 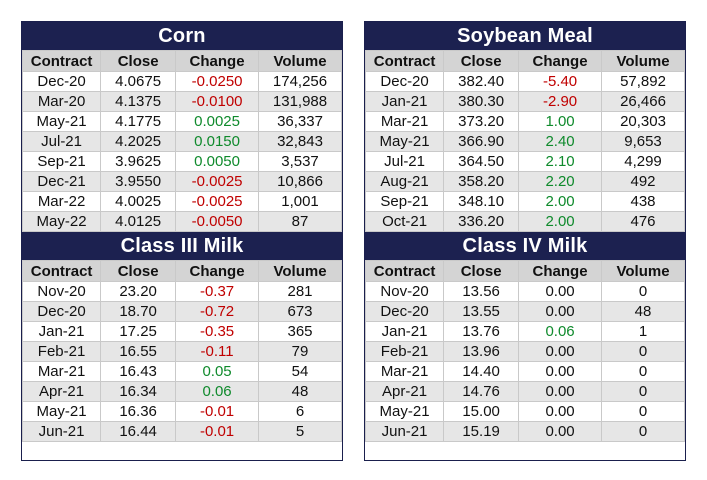 I want to click on table-row: Sep-21 348.10 2.00 438, so click(x=524, y=201).